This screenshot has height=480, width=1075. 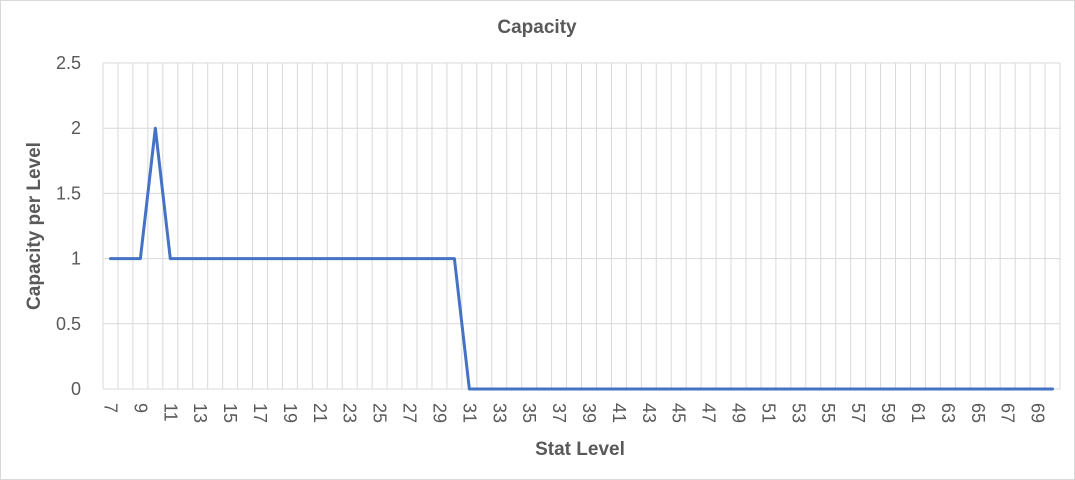 I want to click on x-tick-label: 67, so click(x=1008, y=413).